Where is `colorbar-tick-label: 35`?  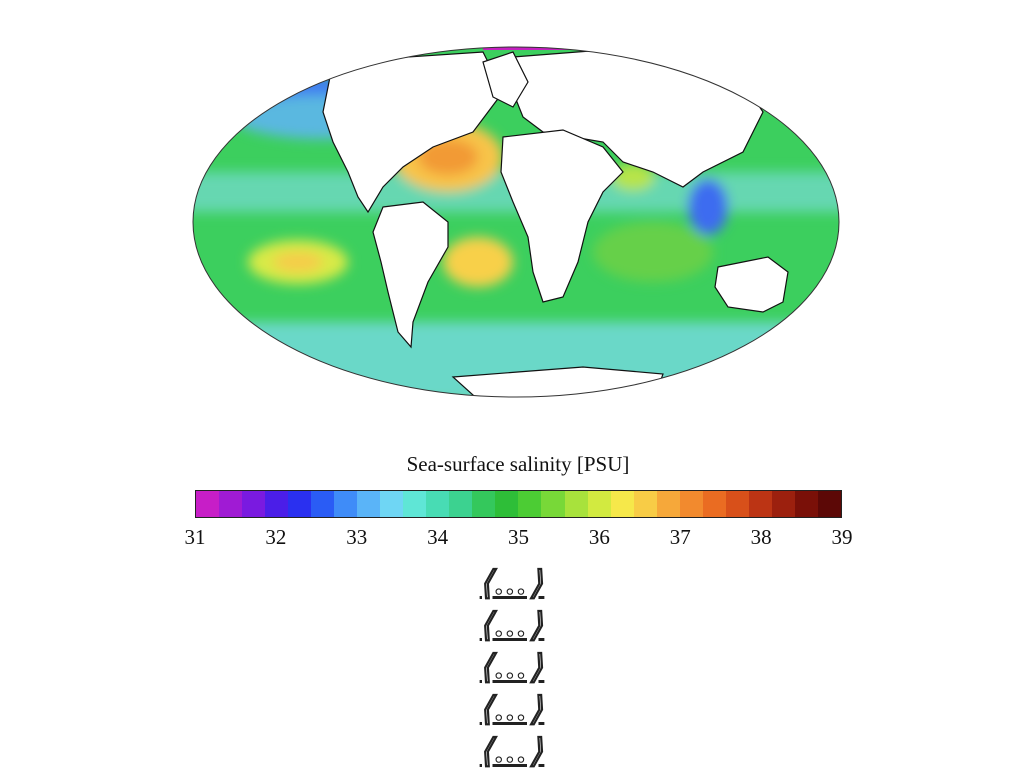
colorbar-tick-label: 35 is located at coordinates (518, 537).